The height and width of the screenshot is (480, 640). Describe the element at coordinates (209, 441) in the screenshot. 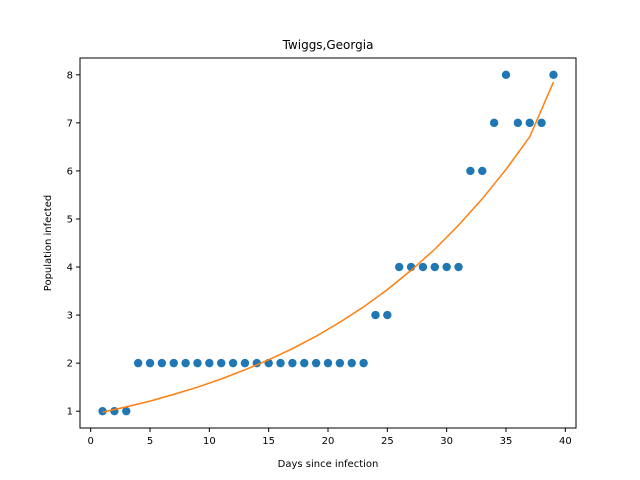

I see `x-tick-label: 10` at that location.